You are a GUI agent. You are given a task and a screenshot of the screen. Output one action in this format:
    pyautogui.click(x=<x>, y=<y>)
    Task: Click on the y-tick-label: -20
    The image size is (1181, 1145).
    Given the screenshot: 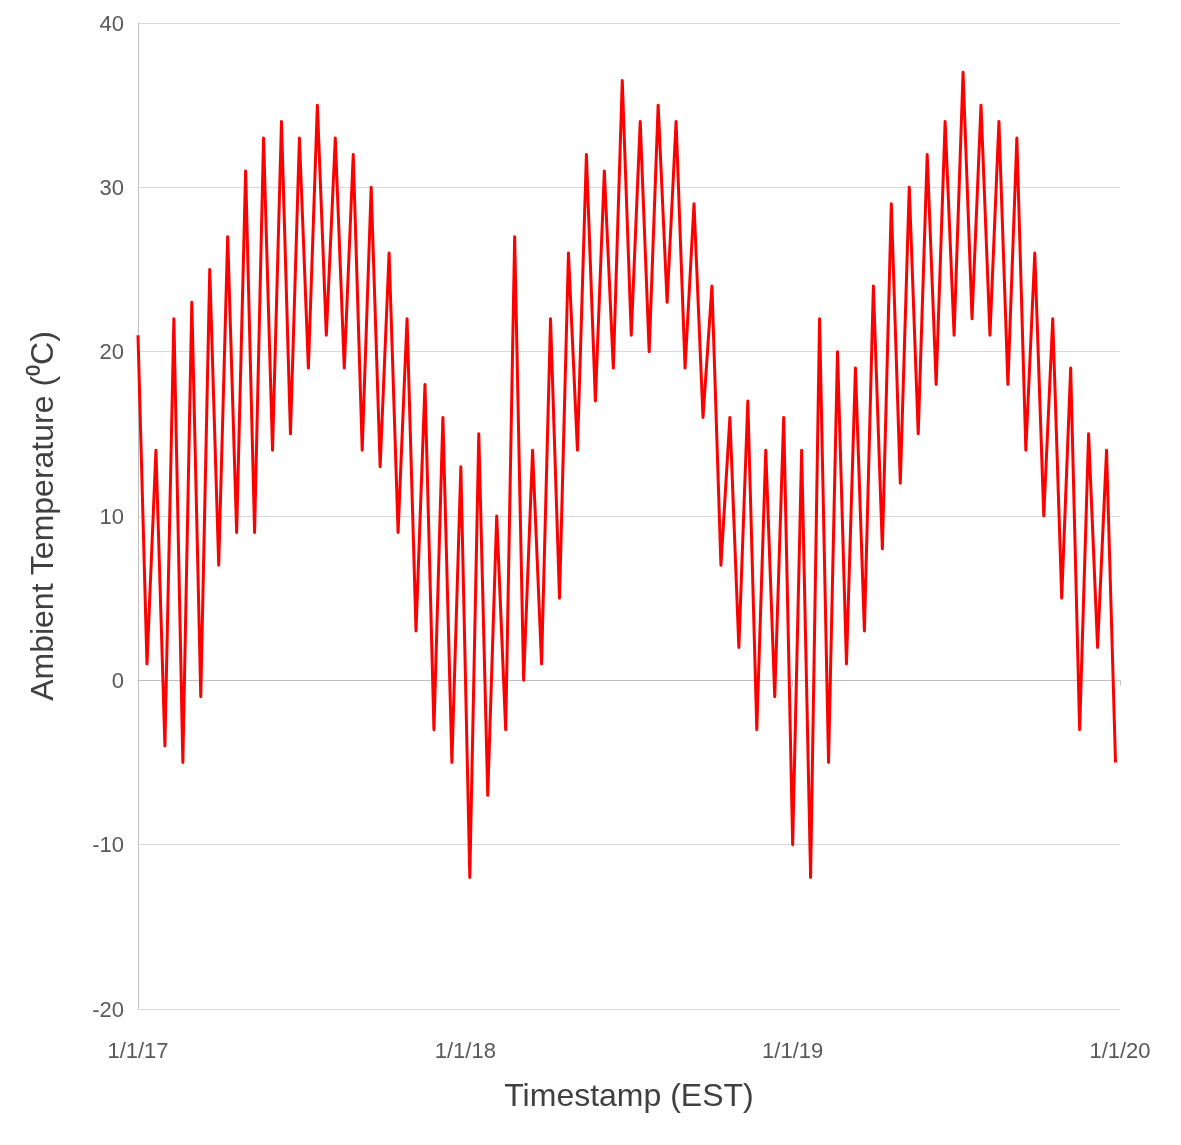 What is the action you would take?
    pyautogui.click(x=108, y=1009)
    